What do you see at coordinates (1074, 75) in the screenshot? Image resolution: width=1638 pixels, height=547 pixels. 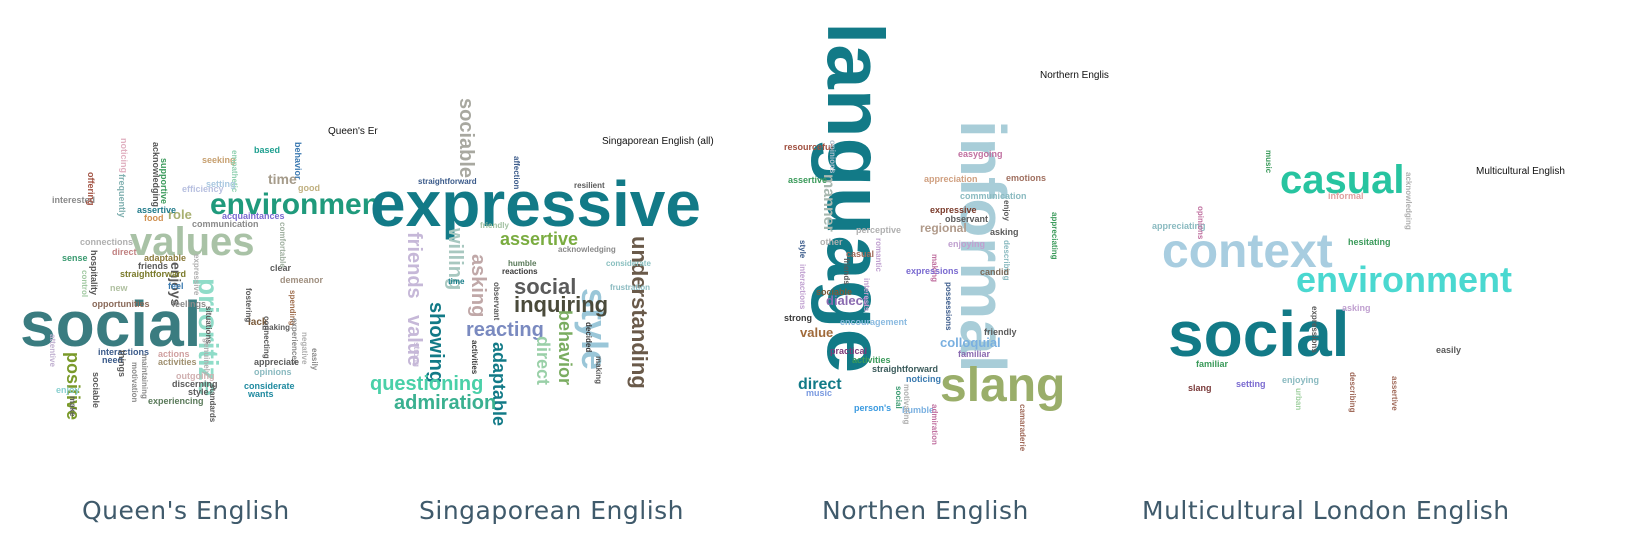 I see `cloud-corner-label: Northern Englis` at bounding box center [1074, 75].